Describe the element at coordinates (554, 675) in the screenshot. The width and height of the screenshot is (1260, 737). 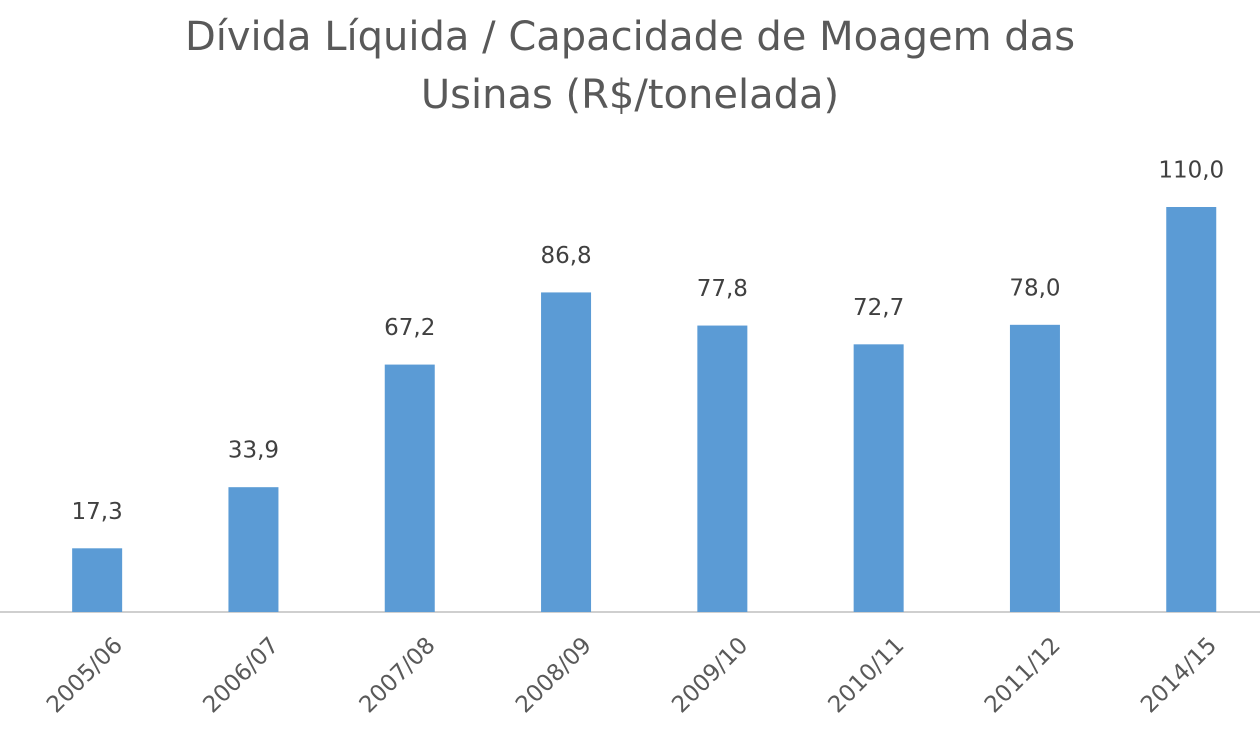
I see `x-tick-label: 2008/09` at that location.